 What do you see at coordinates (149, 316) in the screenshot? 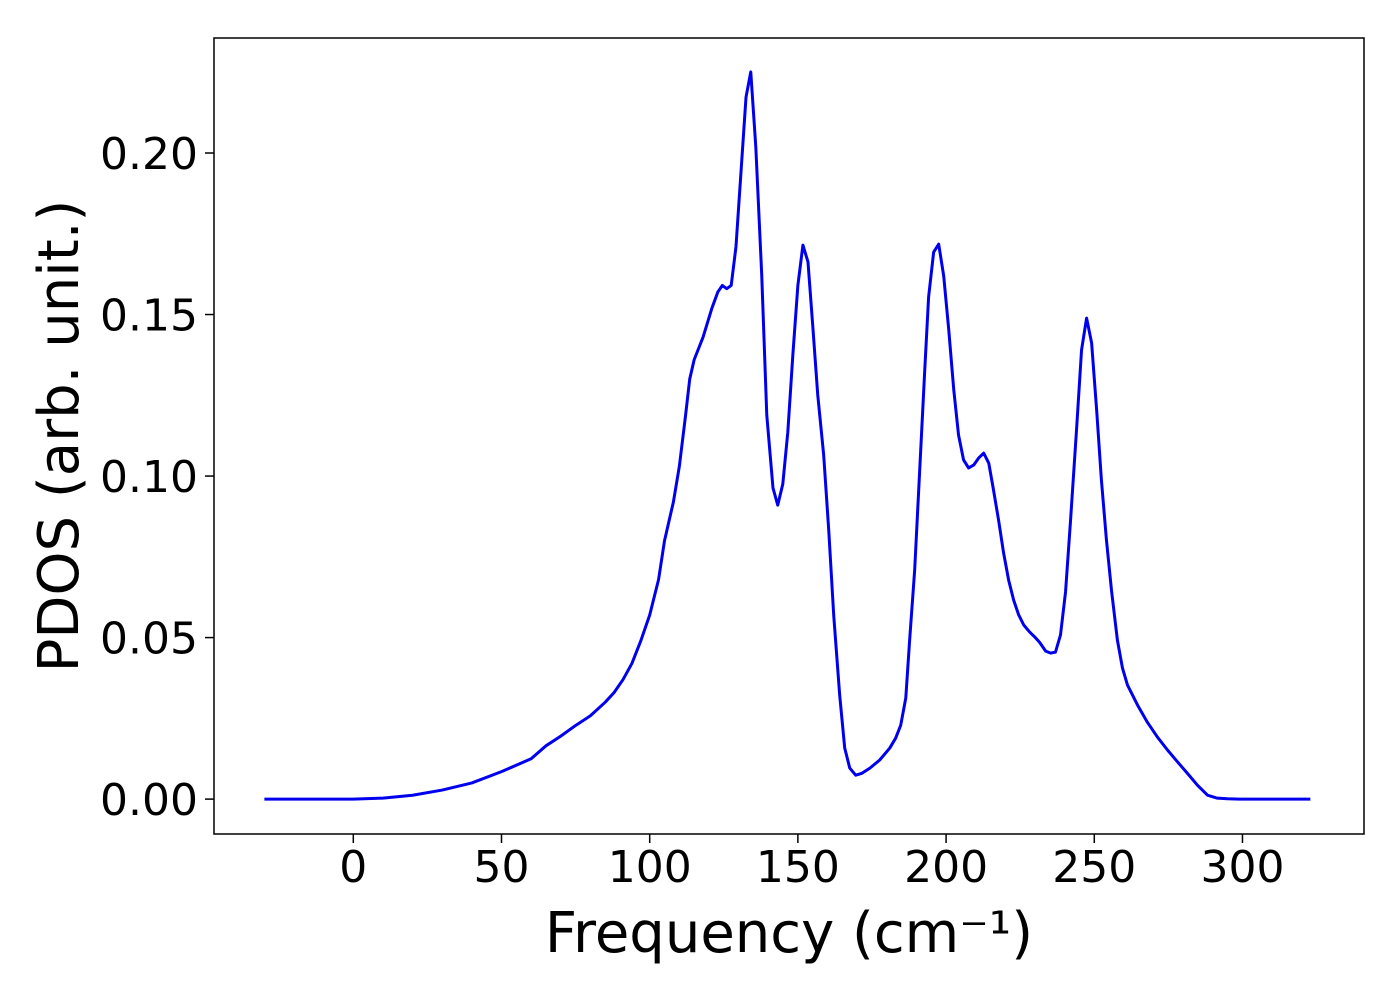
I see `y-tick-label: 0.15` at bounding box center [149, 316].